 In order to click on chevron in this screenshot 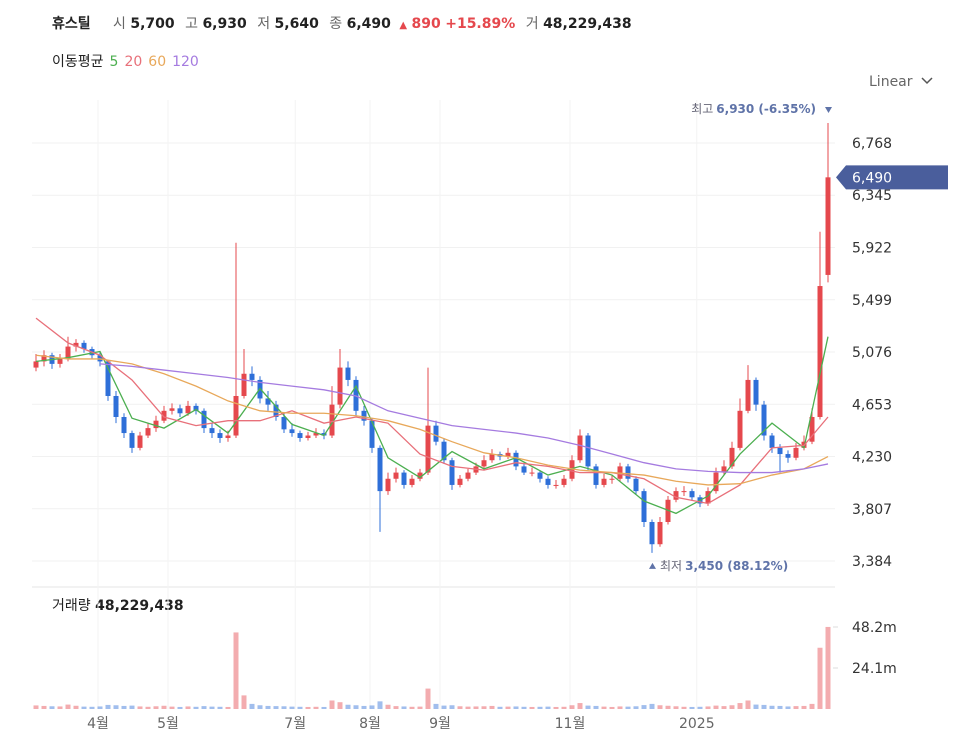, I will do `click(927, 81)`.